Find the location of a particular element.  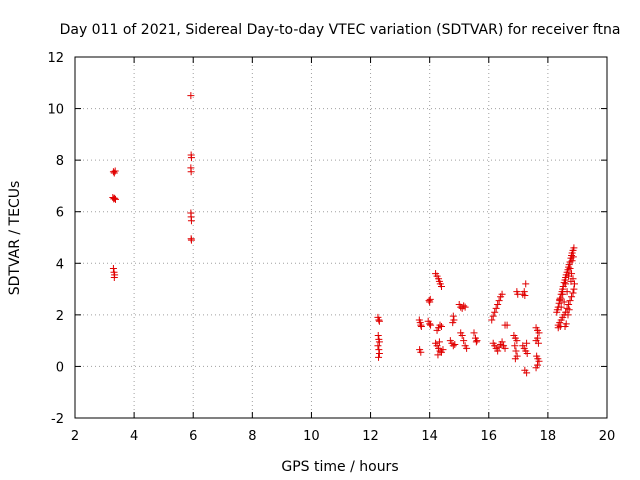

x-tick-label: 2 is located at coordinates (75, 436).